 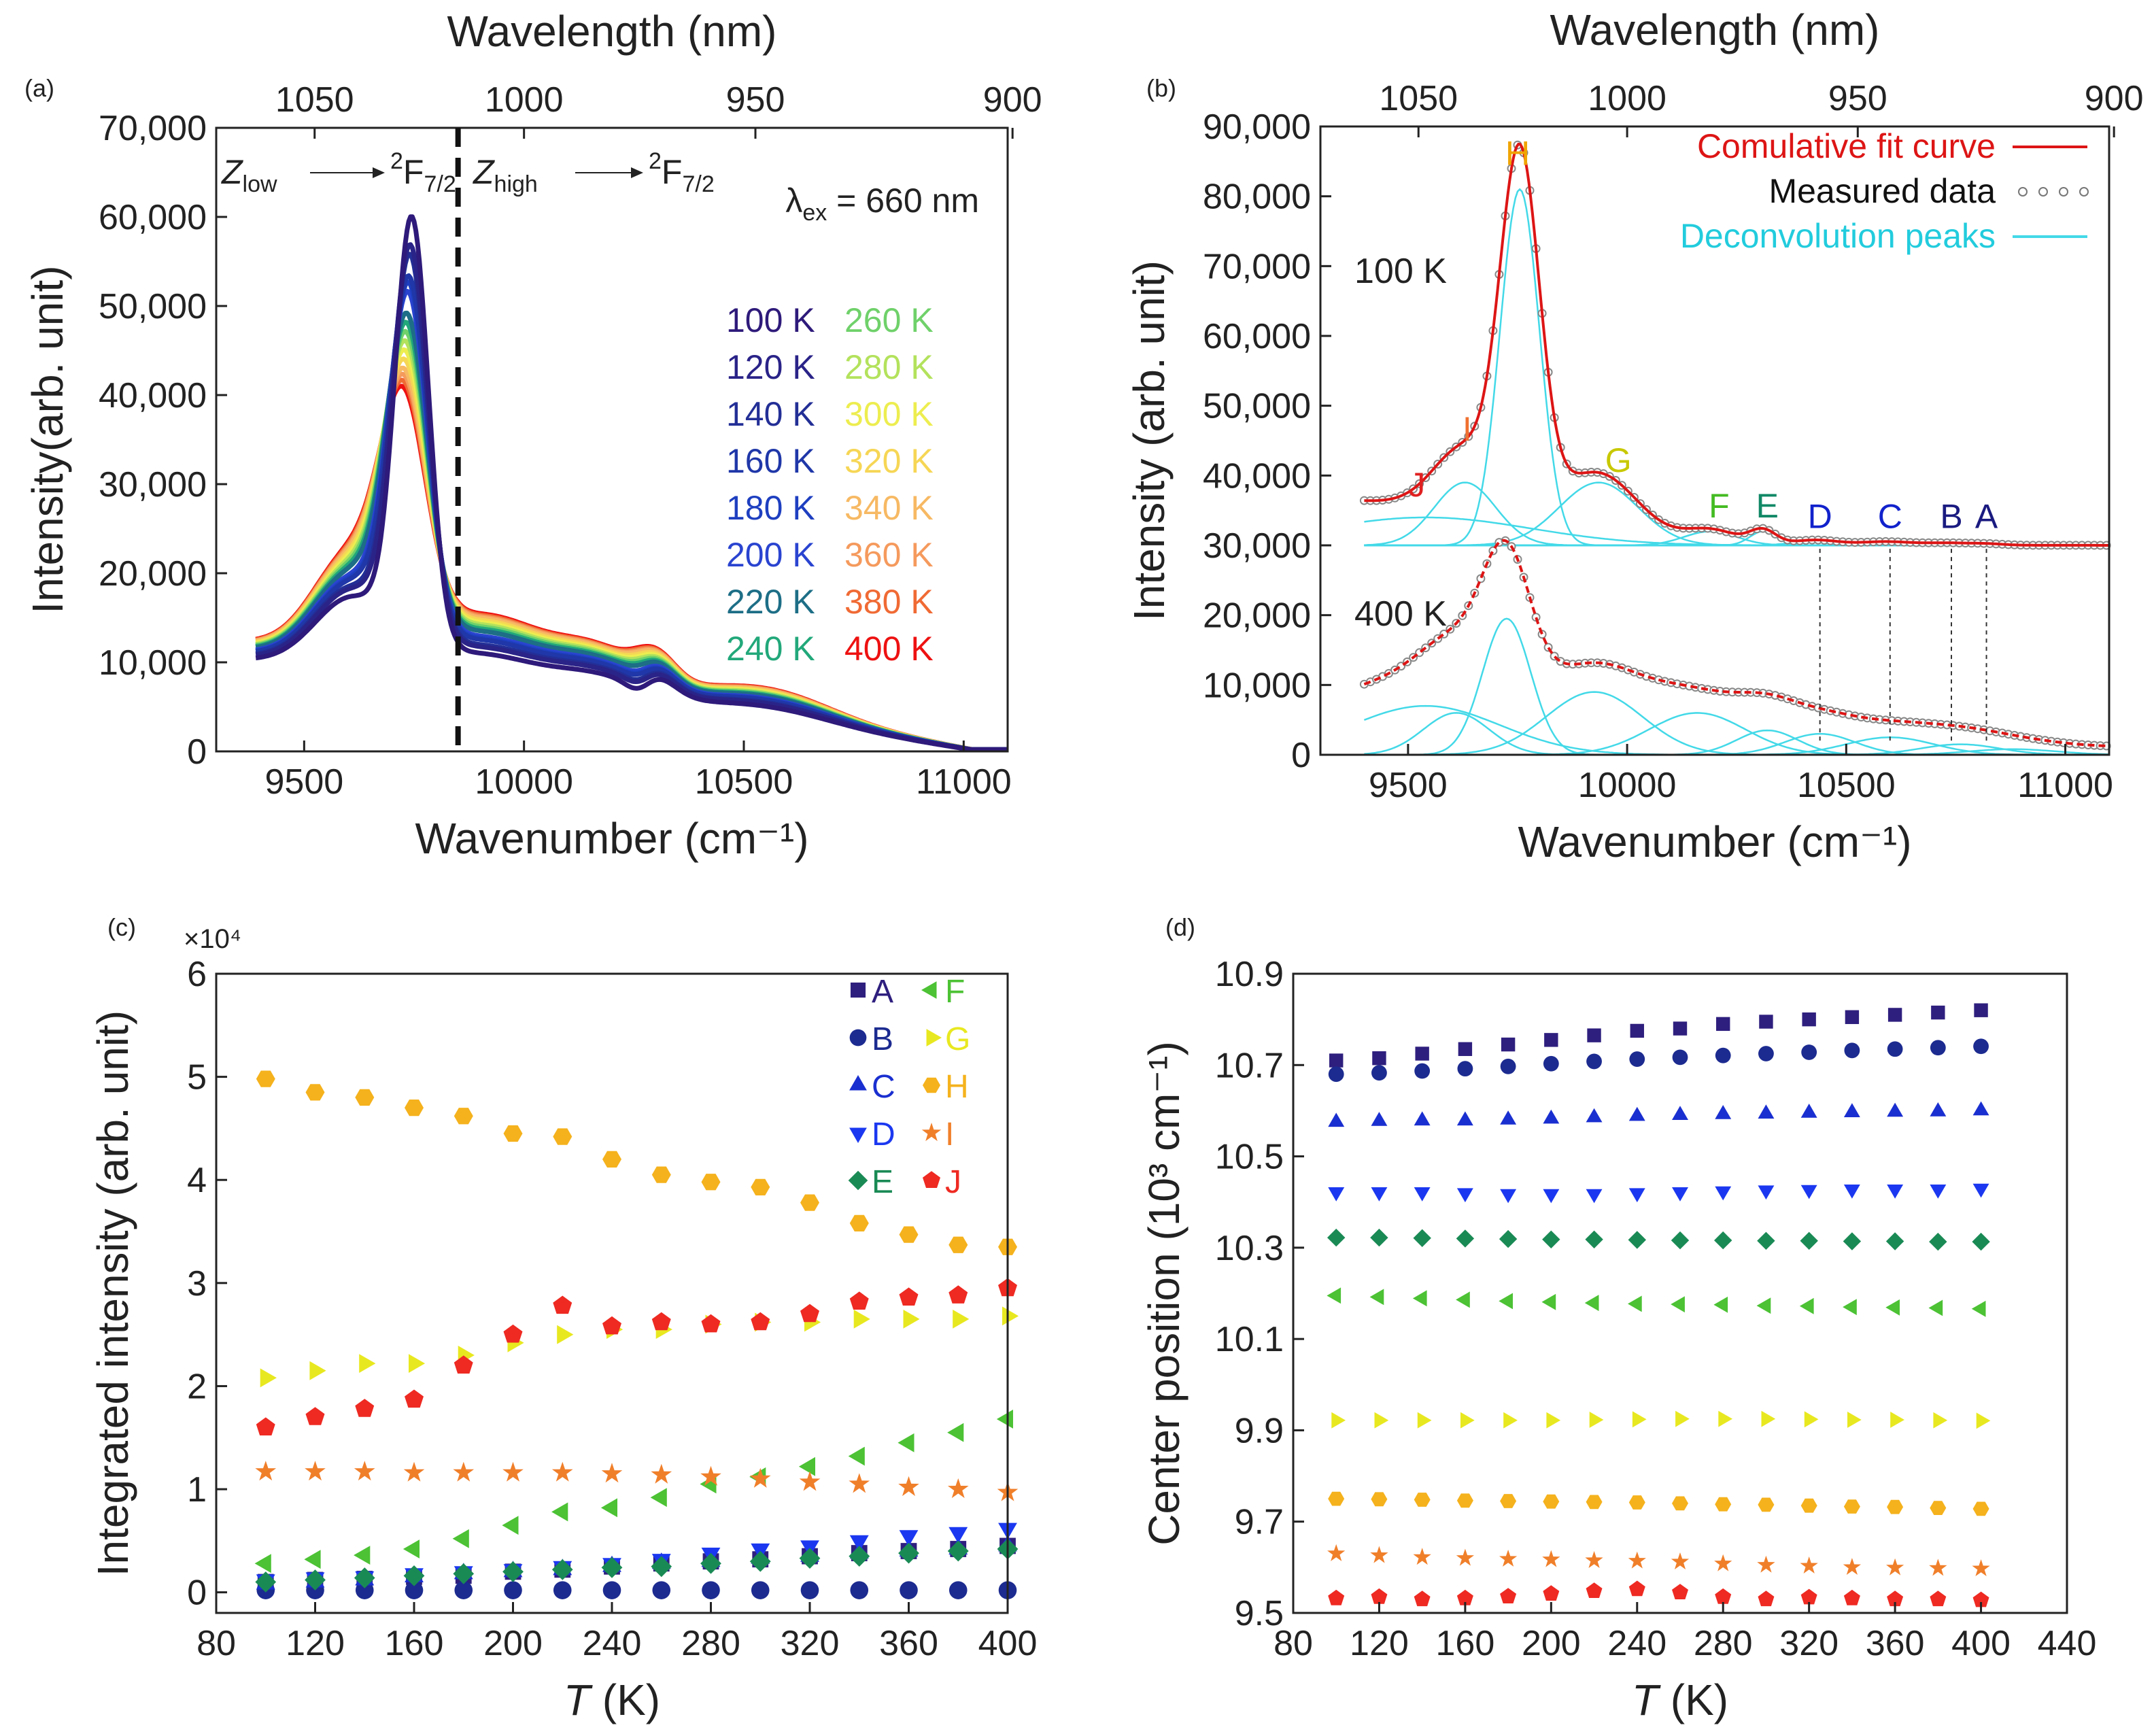 I want to click on legend-label: A, so click(x=882, y=992).